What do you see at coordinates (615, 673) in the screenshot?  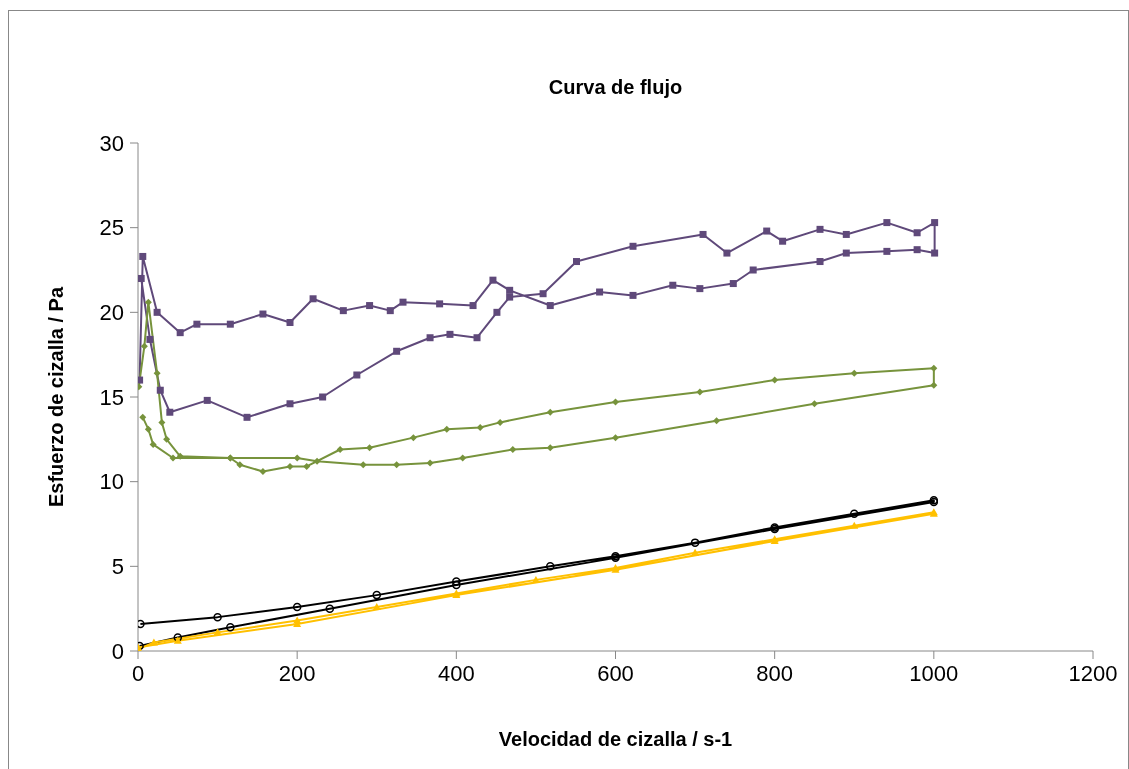 I see `x-tick-label: 600` at bounding box center [615, 673].